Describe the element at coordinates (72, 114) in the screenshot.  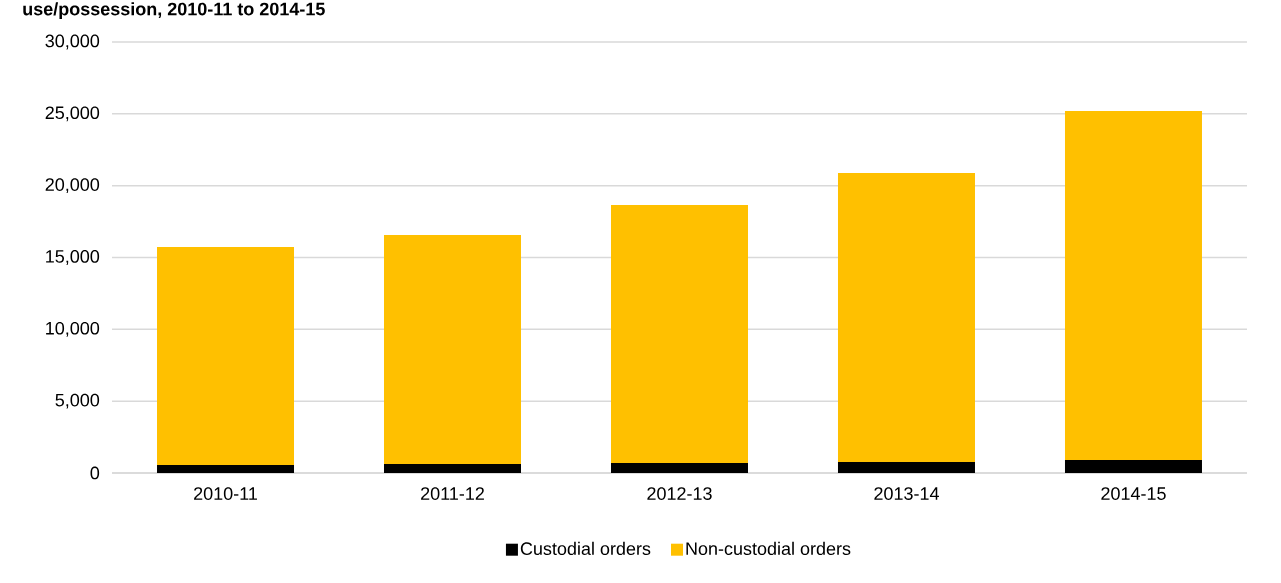
I see `y-tick-label: 25,000` at that location.